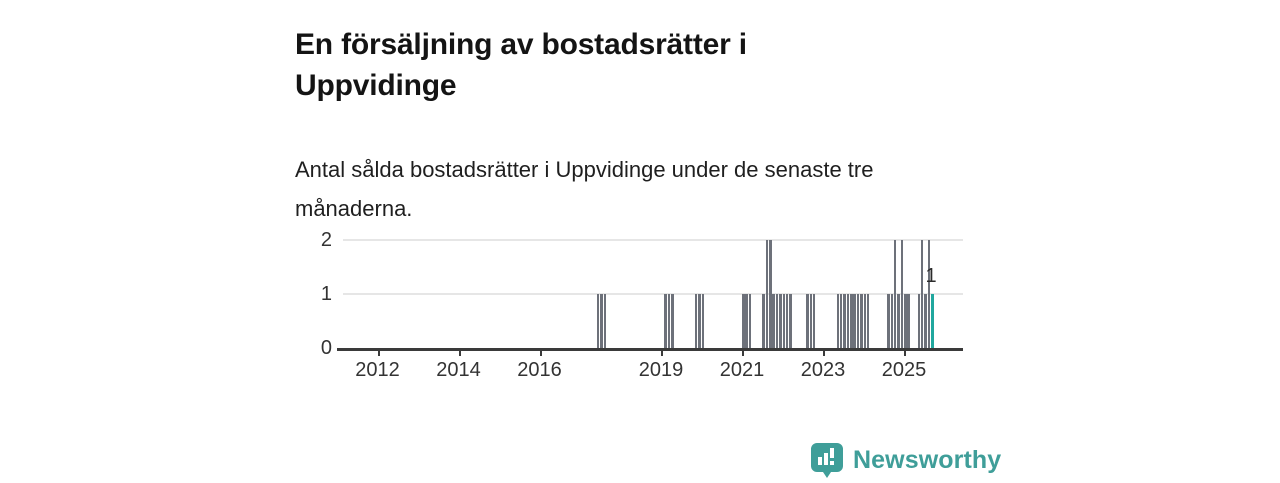 The width and height of the screenshot is (1280, 483). Describe the element at coordinates (827, 460) in the screenshot. I see `newsworthy-bubble-barchart-icon` at that location.